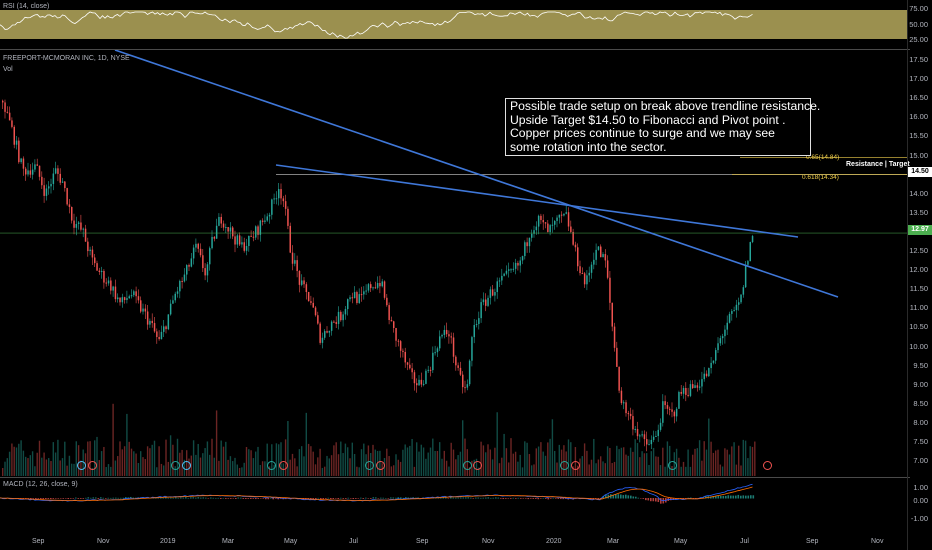 This screenshot has width=932, height=550. What do you see at coordinates (455, 477) in the screenshot?
I see `pane-separator-macd` at bounding box center [455, 477].